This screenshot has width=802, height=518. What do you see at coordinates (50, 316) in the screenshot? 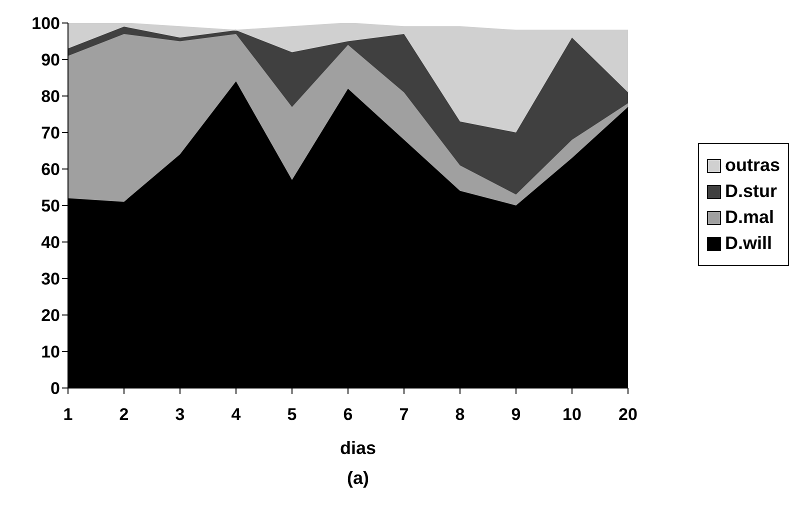
I see `y-tick-label: 20` at bounding box center [50, 316].